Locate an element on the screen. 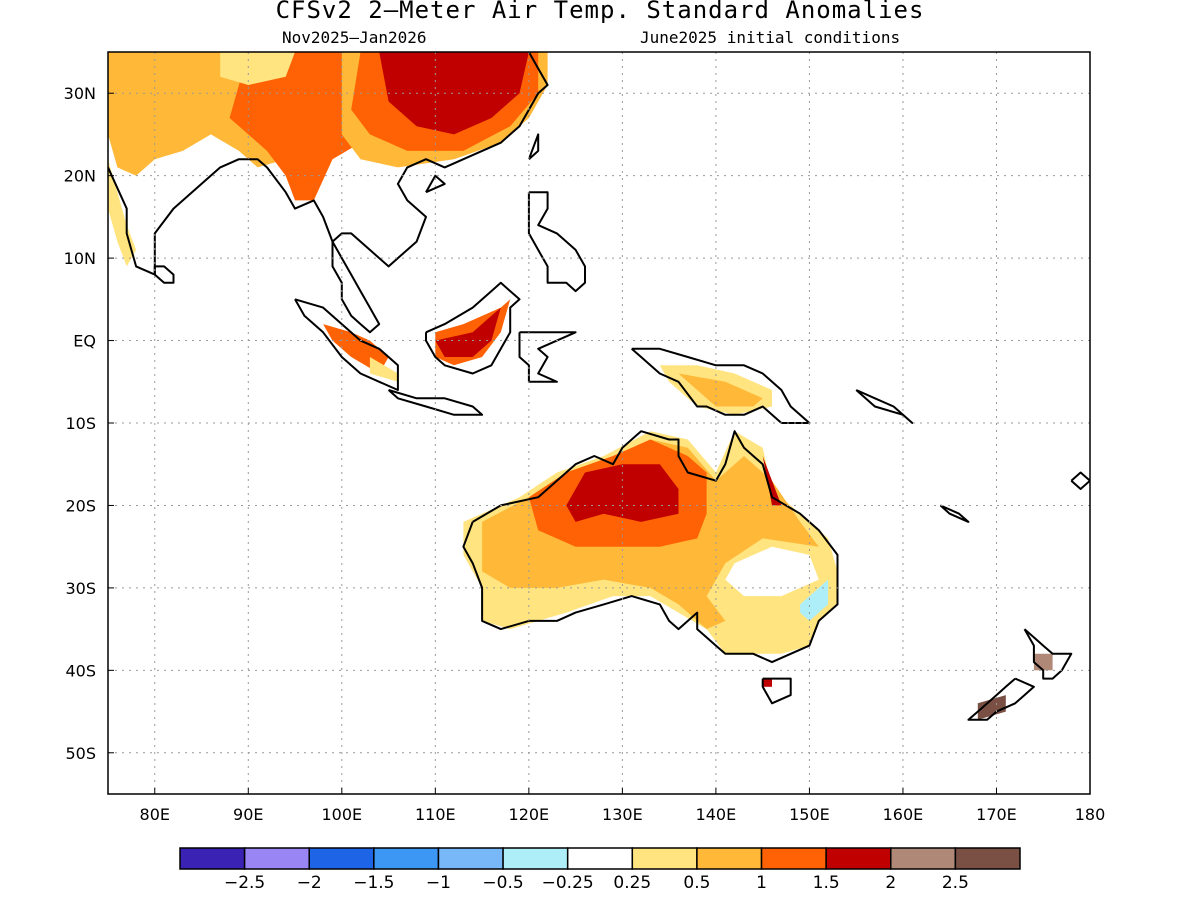 The height and width of the screenshot is (900, 1200). lon-tick-label: 170E is located at coordinates (996, 814).